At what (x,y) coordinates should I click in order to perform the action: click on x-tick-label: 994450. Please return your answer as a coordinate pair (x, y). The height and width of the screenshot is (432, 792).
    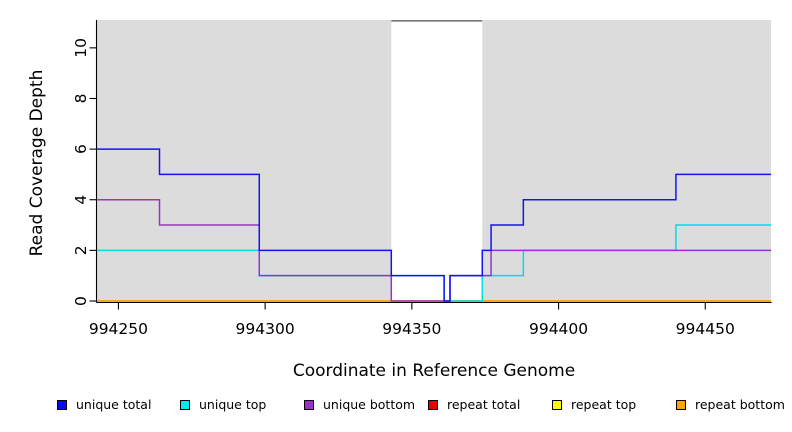
    Looking at the image, I should click on (705, 329).